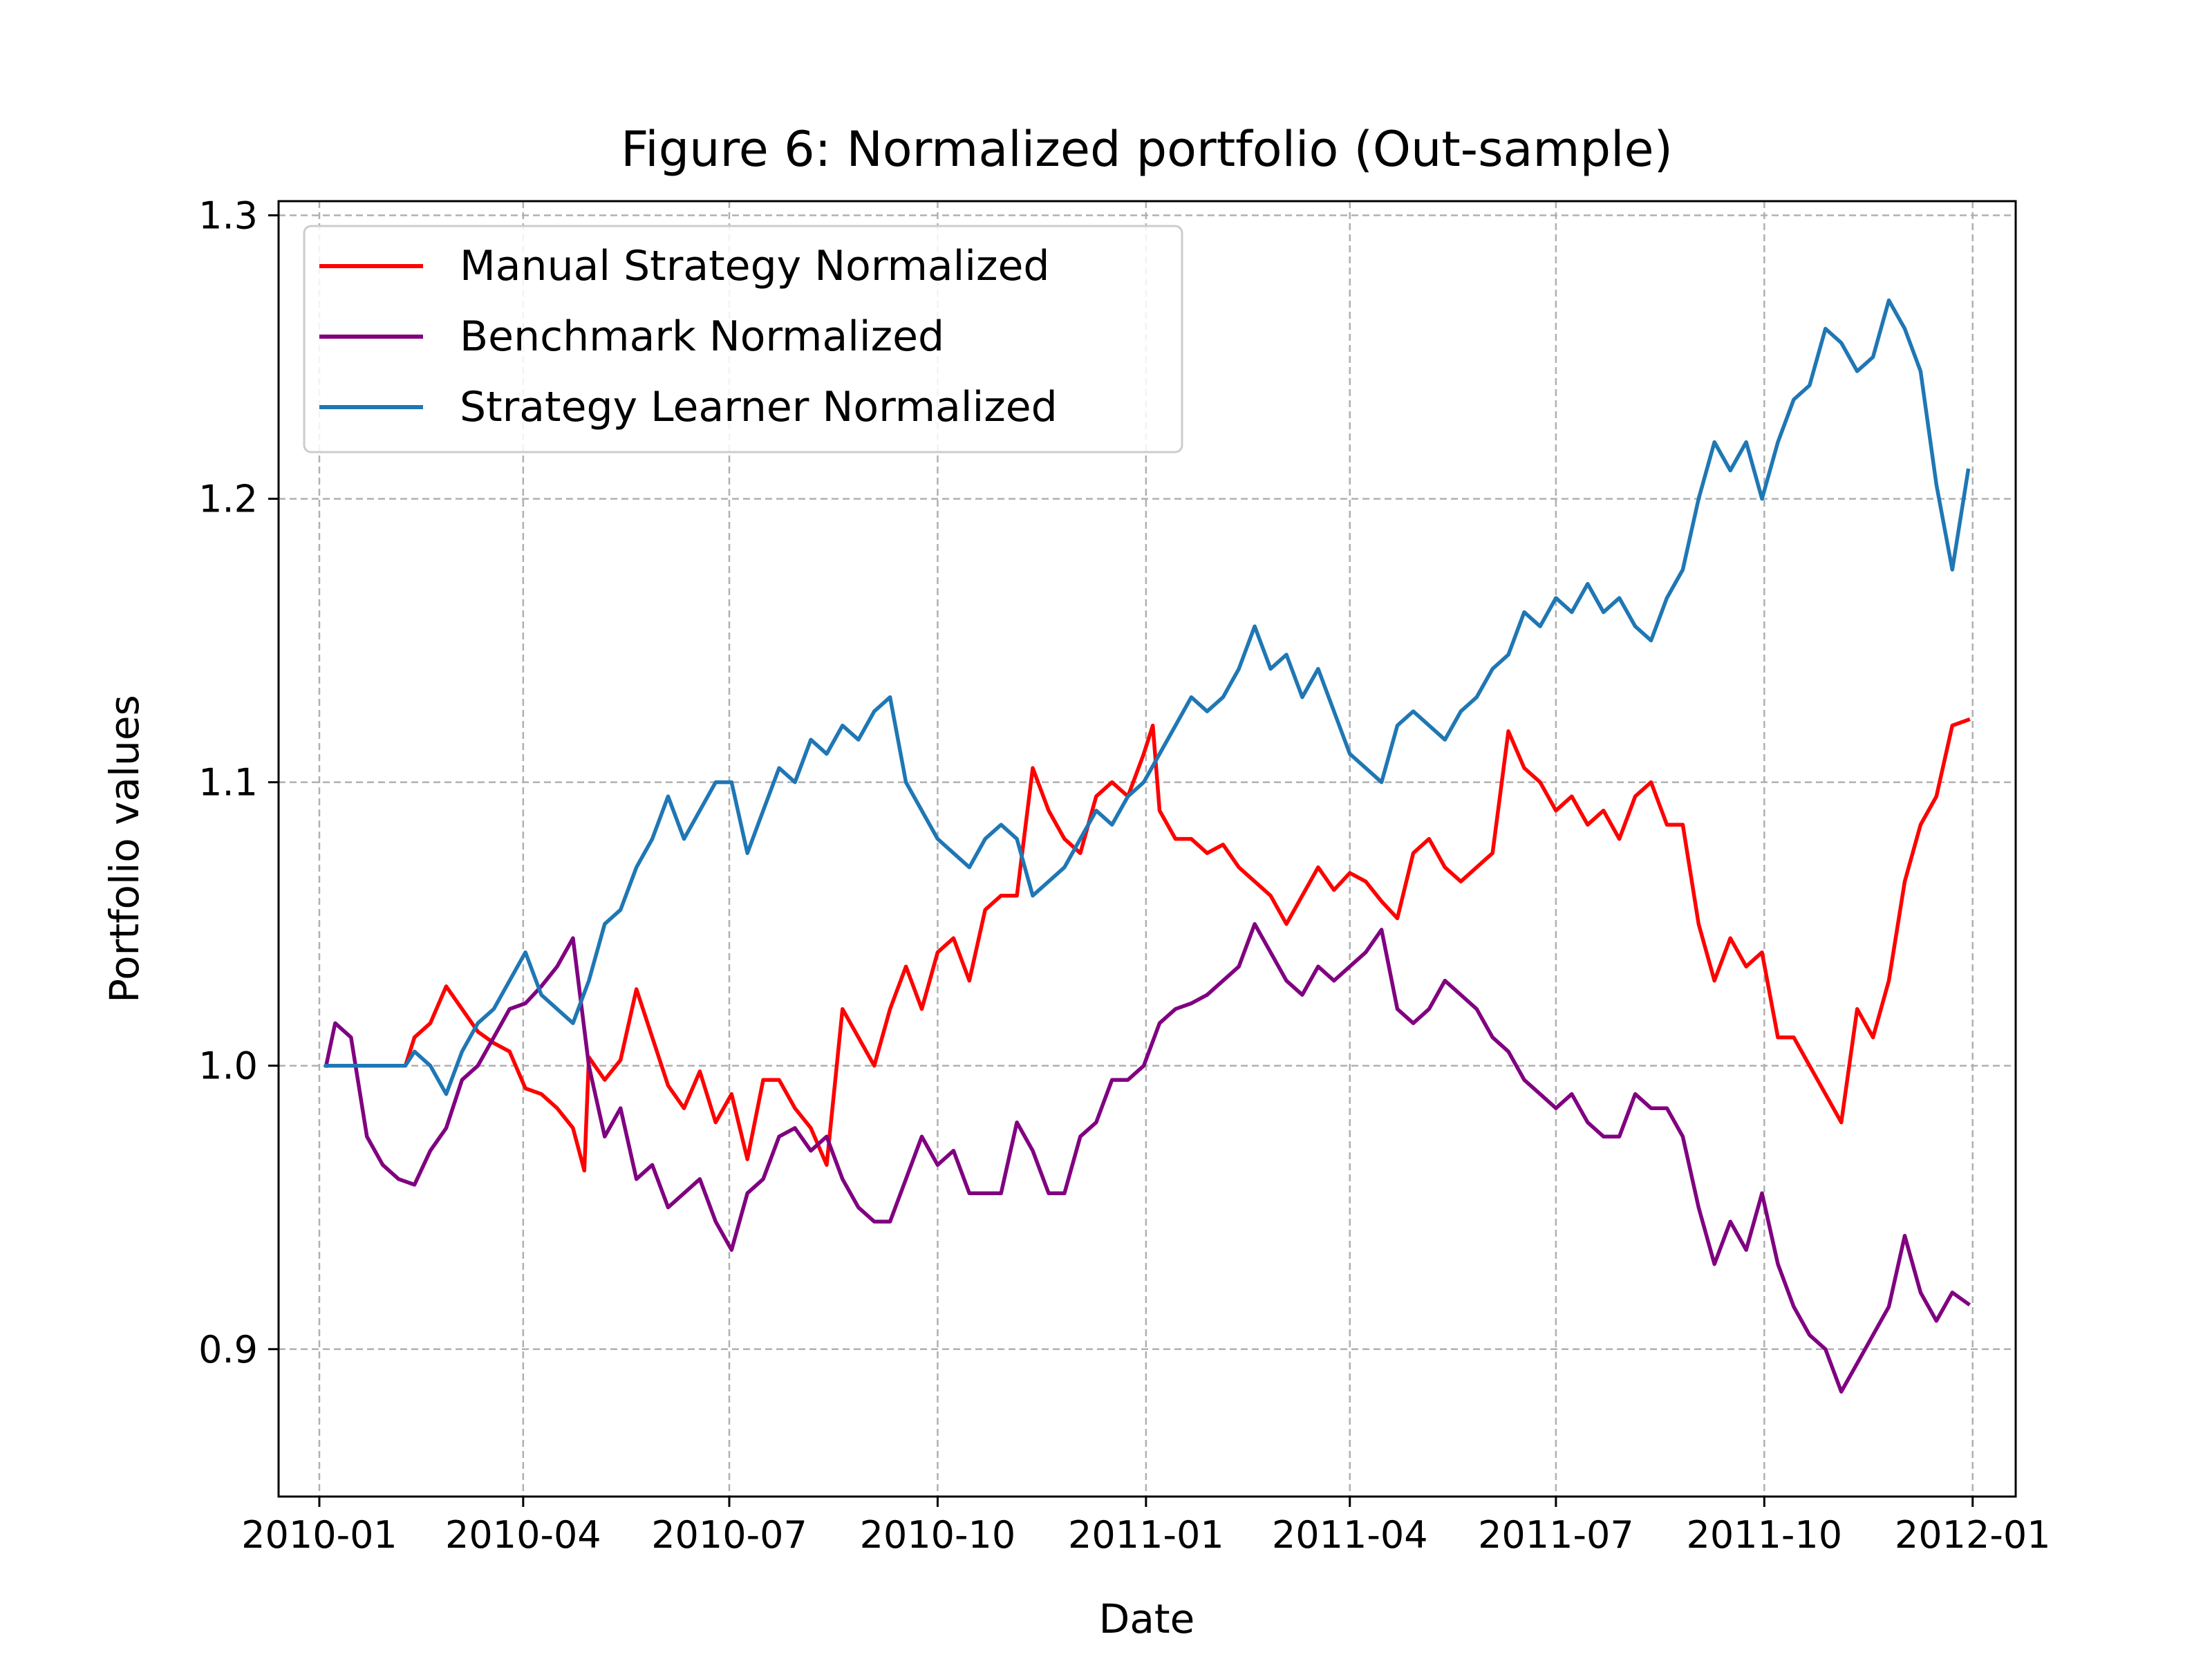 Image resolution: width=2212 pixels, height=1659 pixels. I want to click on x-tick-label: 2011-01, so click(1146, 1535).